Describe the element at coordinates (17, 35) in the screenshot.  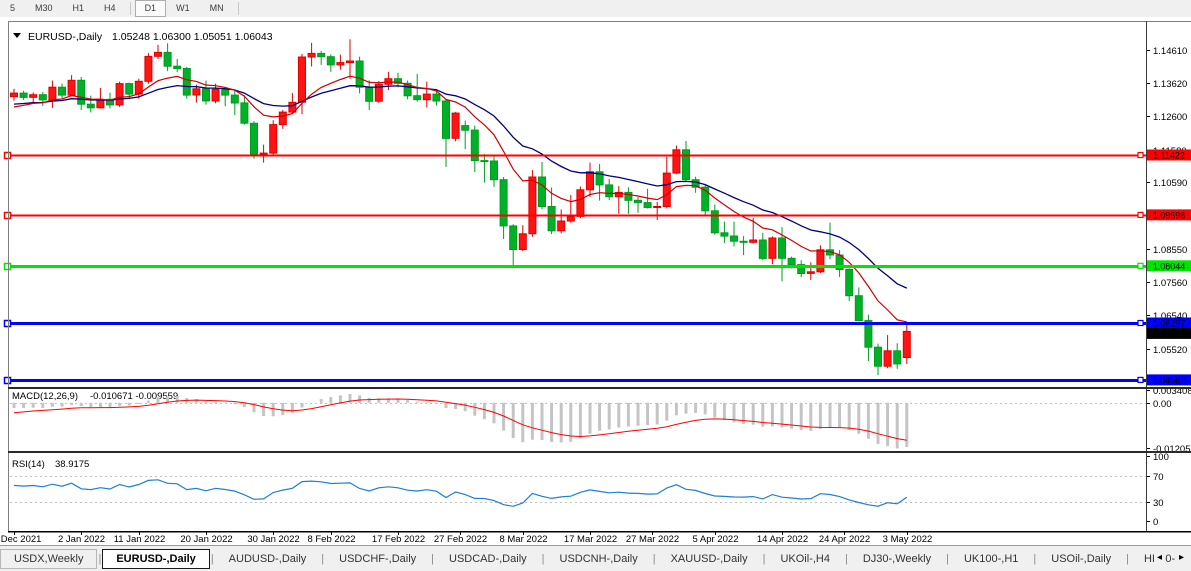
I see `symbol-dropdown-icon` at that location.